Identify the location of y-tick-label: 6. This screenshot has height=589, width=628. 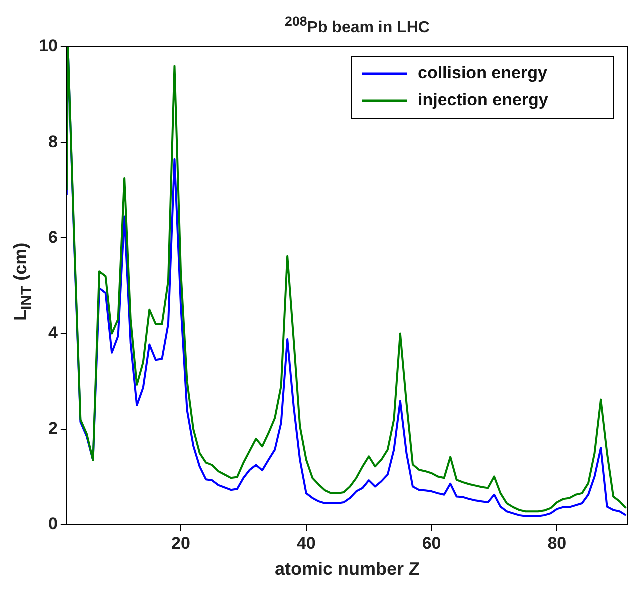
(53, 237).